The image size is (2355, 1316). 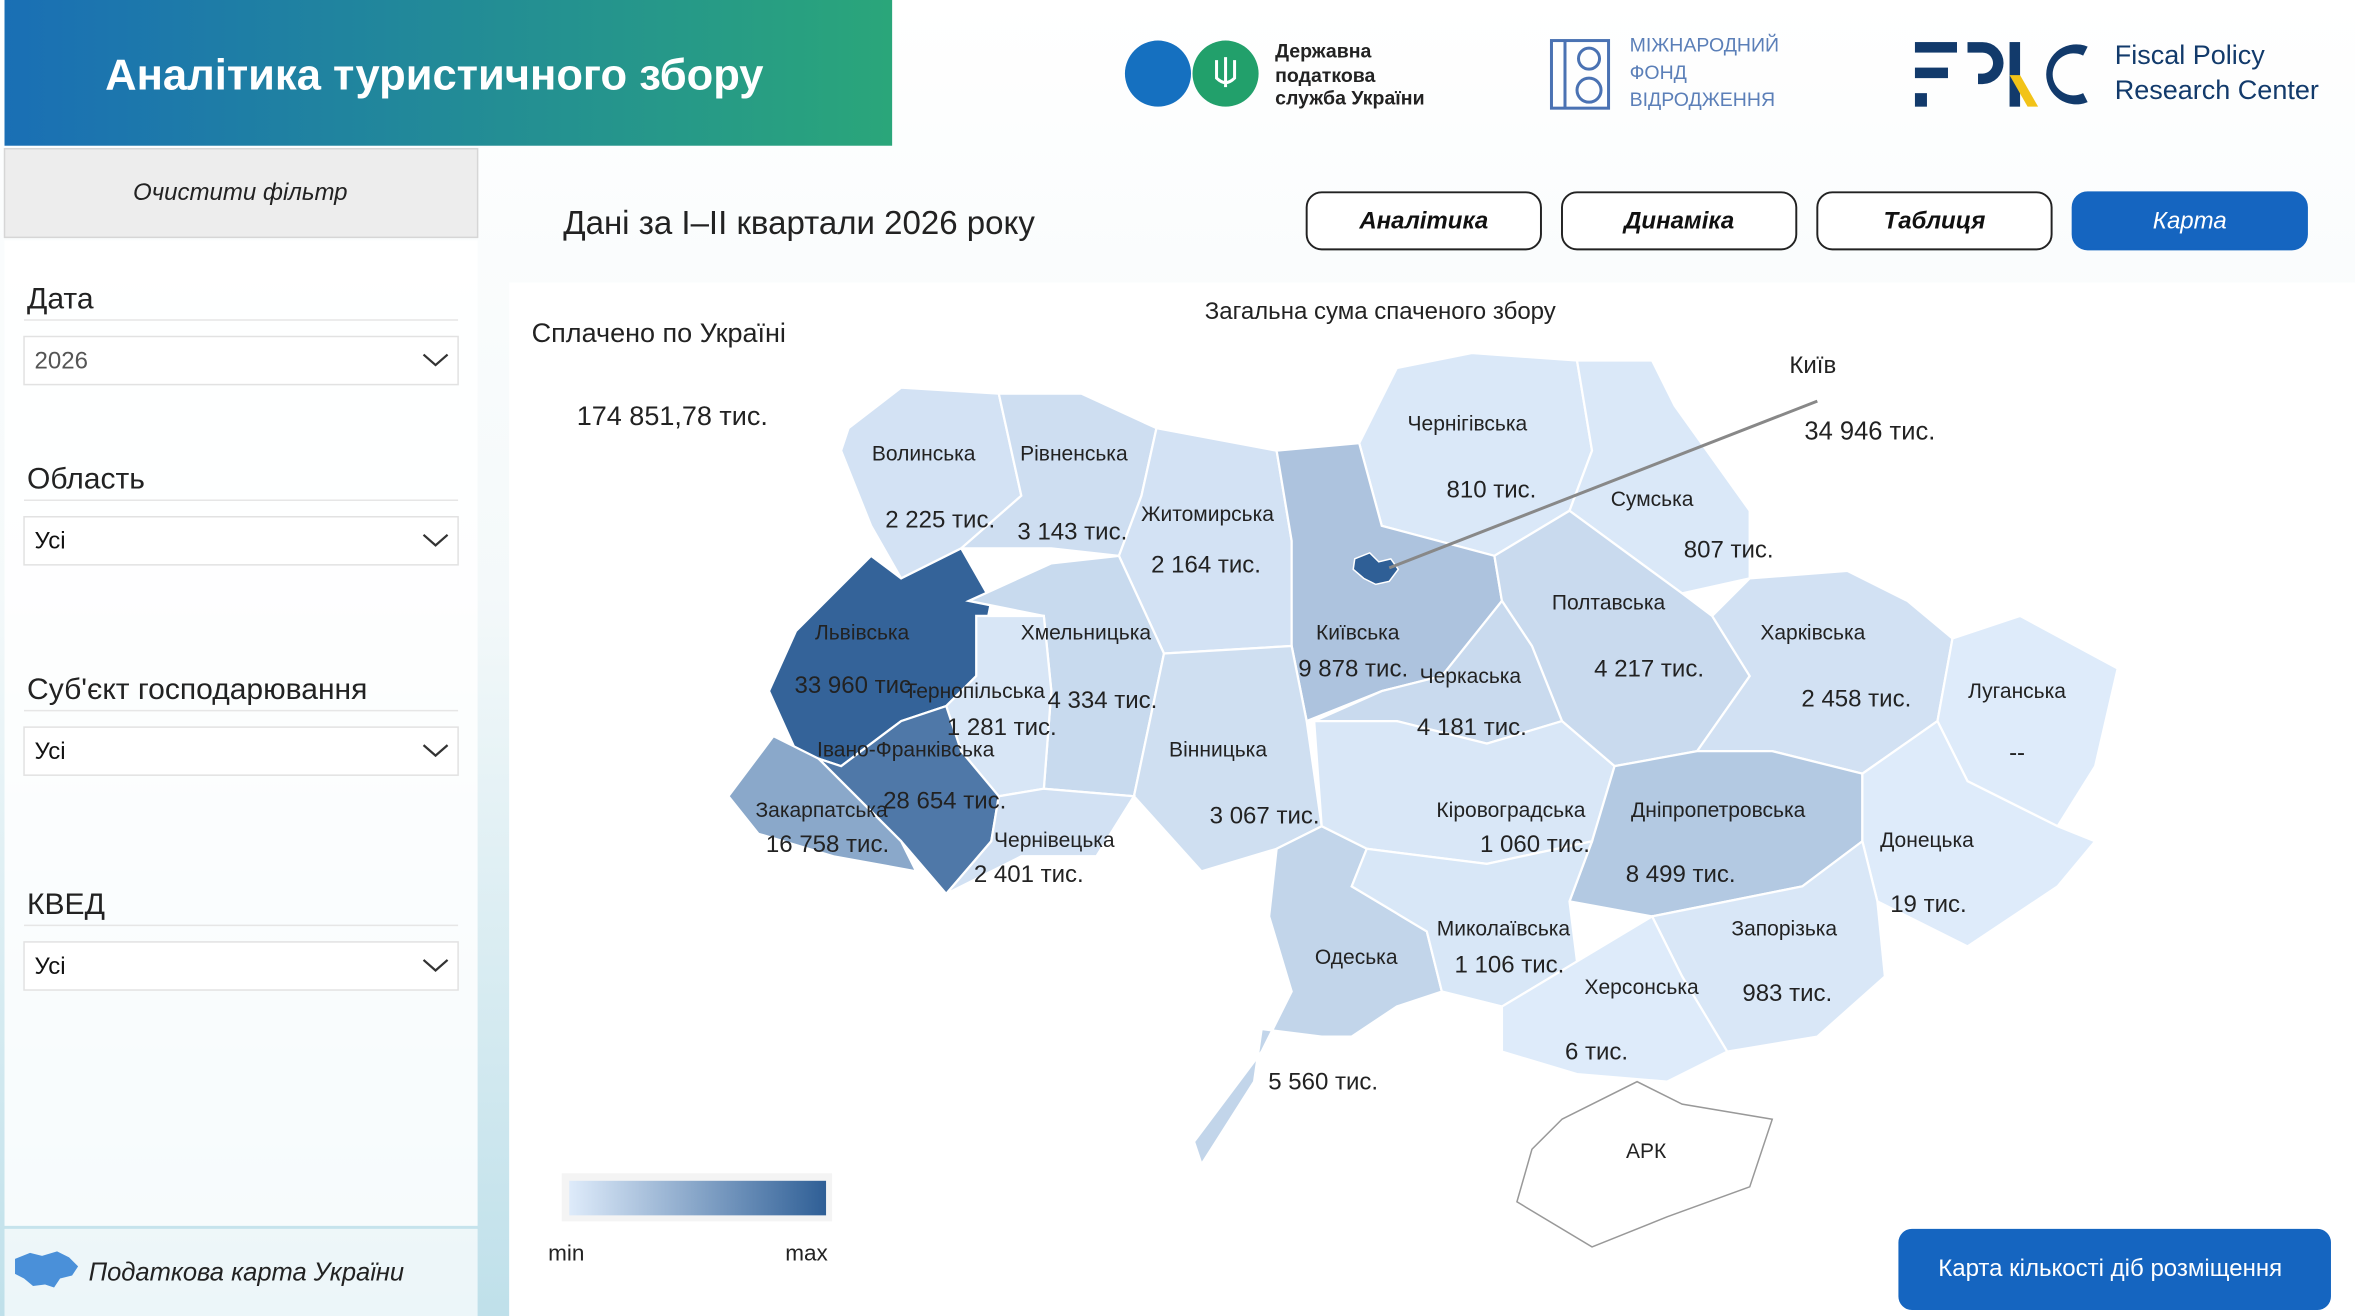 I want to click on region-value: 3 067 тис., so click(x=1265, y=816).